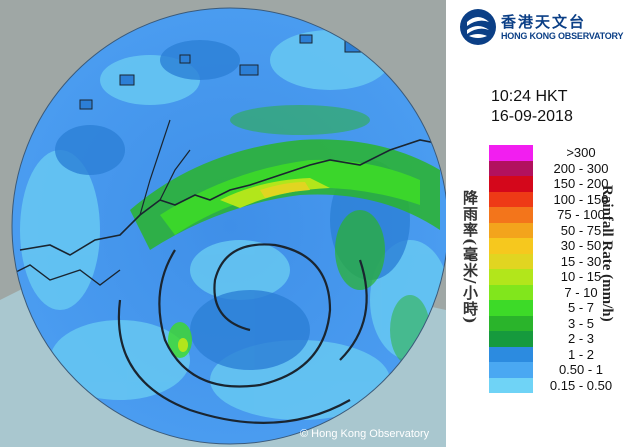  Describe the element at coordinates (581, 199) in the screenshot. I see `legend-label: 100 - 150` at that location.